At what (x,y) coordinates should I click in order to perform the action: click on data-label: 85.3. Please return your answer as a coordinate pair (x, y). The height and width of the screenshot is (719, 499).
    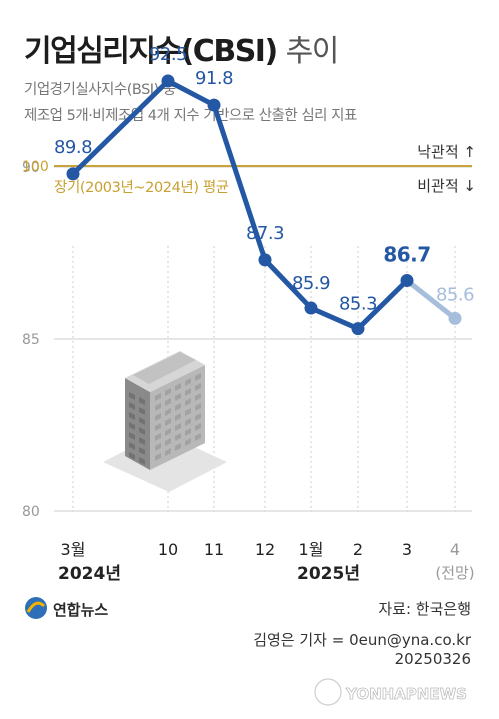
    Looking at the image, I should click on (358, 304).